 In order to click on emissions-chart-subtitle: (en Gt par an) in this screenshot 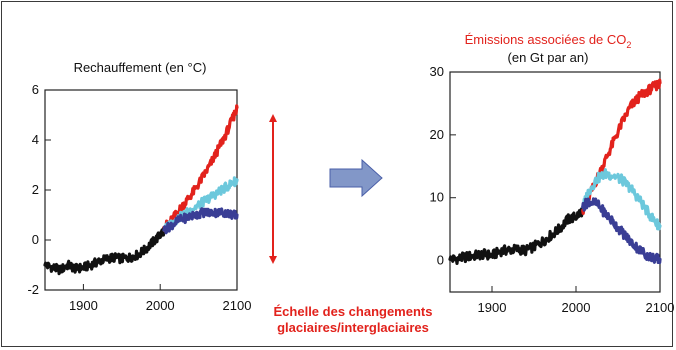, I will do `click(548, 57)`.